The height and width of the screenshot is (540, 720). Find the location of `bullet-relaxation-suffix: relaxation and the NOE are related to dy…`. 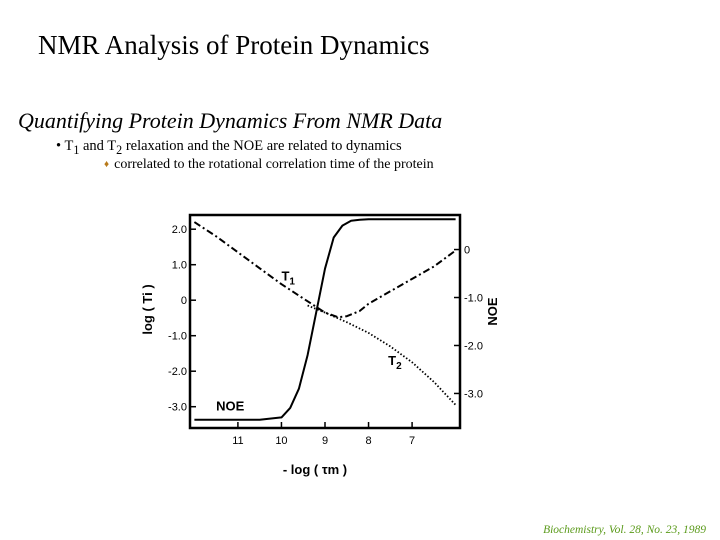

bullet-relaxation-suffix: relaxation and the NOE are related to dy… is located at coordinates (262, 146).